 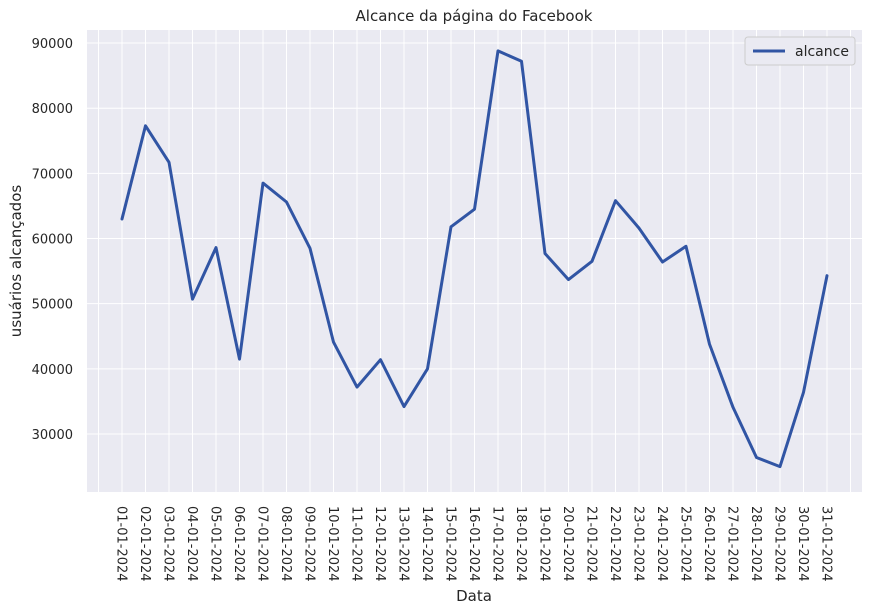 I want to click on y-tick-label: 40000, so click(x=52, y=370).